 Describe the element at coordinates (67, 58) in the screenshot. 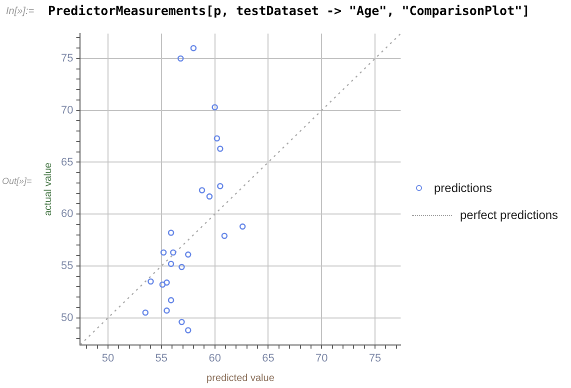

I see `y-tick-label: 75` at that location.